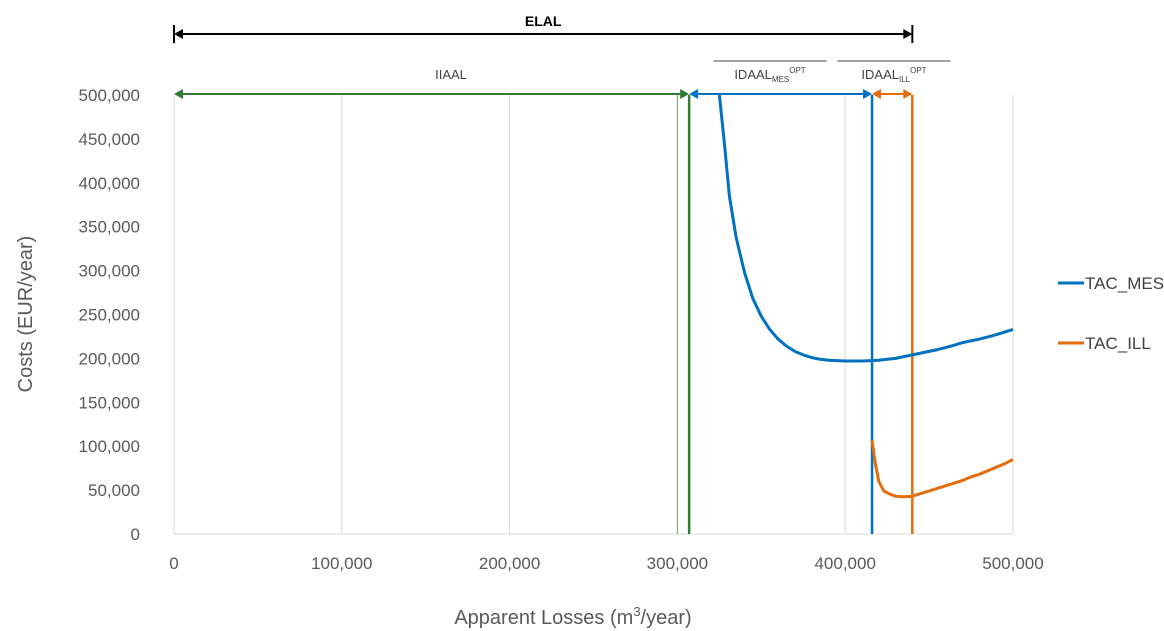 The height and width of the screenshot is (631, 1164). I want to click on series-line-tac-mes, so click(865, 228).